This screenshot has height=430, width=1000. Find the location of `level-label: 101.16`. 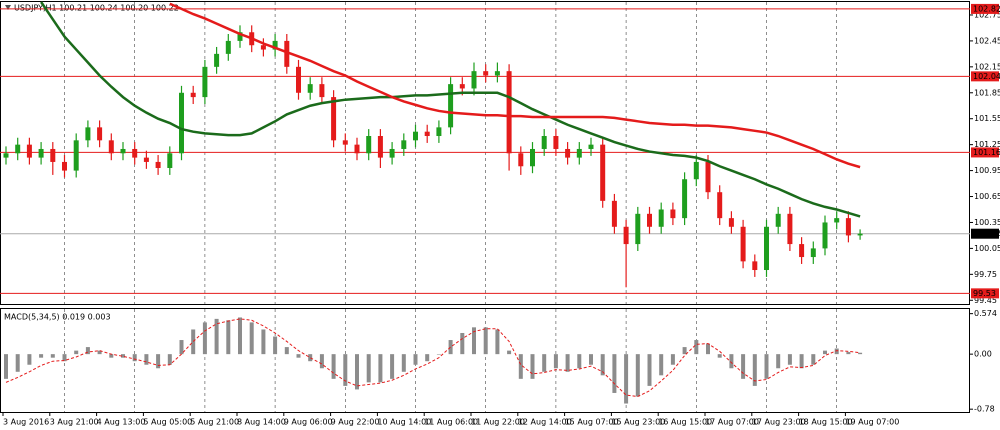

level-label: 101.16 is located at coordinates (986, 152).